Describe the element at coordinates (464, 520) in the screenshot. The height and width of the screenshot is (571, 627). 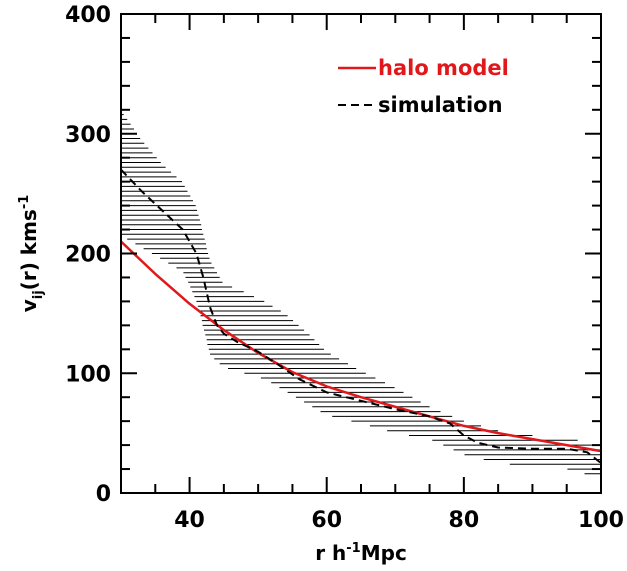
I see `x-tick-label: 80` at that location.